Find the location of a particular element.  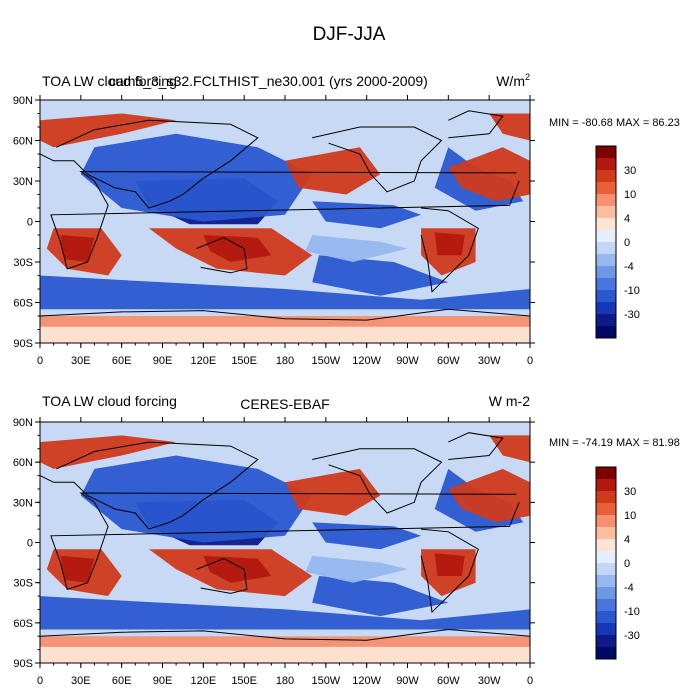

bottom-title-center: CERES-EBAF is located at coordinates (284, 404).